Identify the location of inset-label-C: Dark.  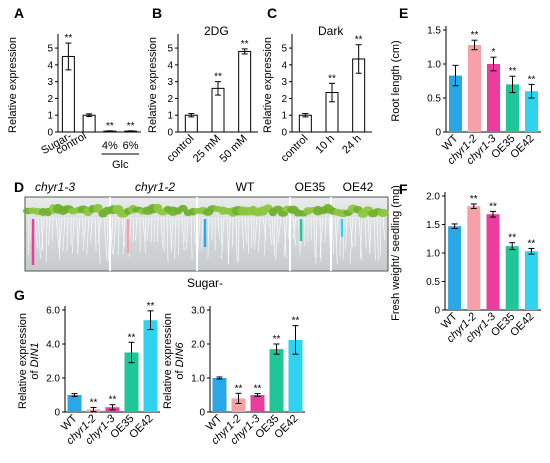
(331, 31).